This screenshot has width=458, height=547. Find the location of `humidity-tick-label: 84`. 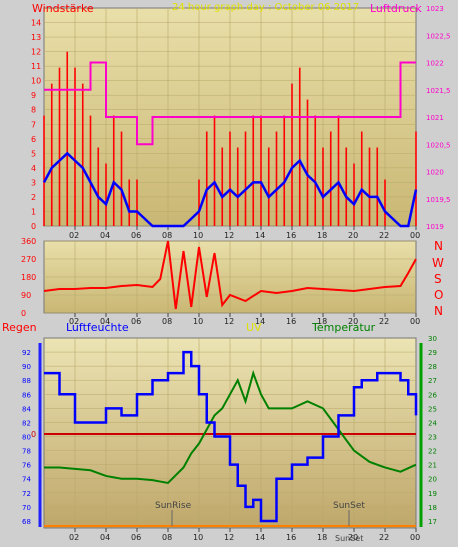

humidity-tick-label: 84 is located at coordinates (26, 409).